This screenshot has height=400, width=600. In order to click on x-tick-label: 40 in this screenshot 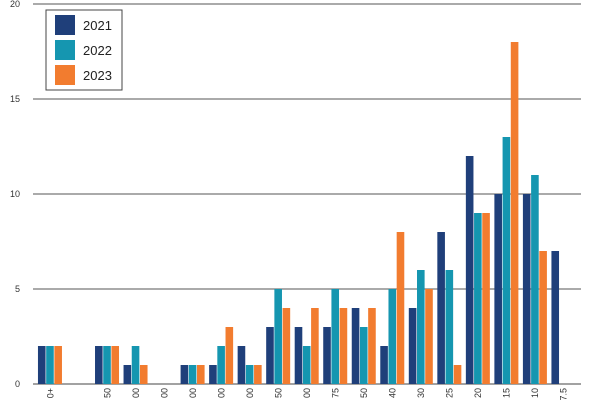, I will do `click(393, 393)`.